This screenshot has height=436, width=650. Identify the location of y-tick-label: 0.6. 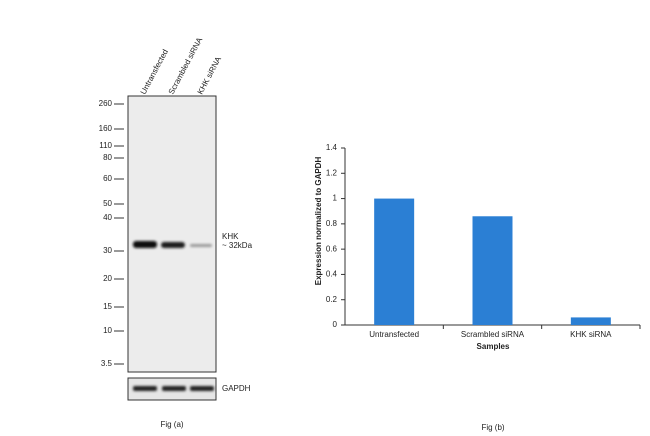
(332, 248).